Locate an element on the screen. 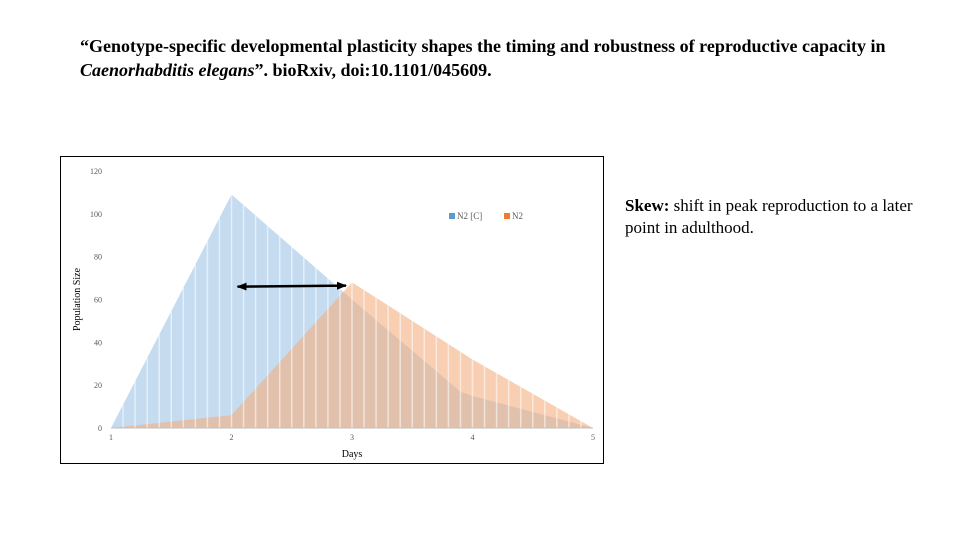 The image size is (960, 540). x-tick-label: 1 is located at coordinates (111, 437).